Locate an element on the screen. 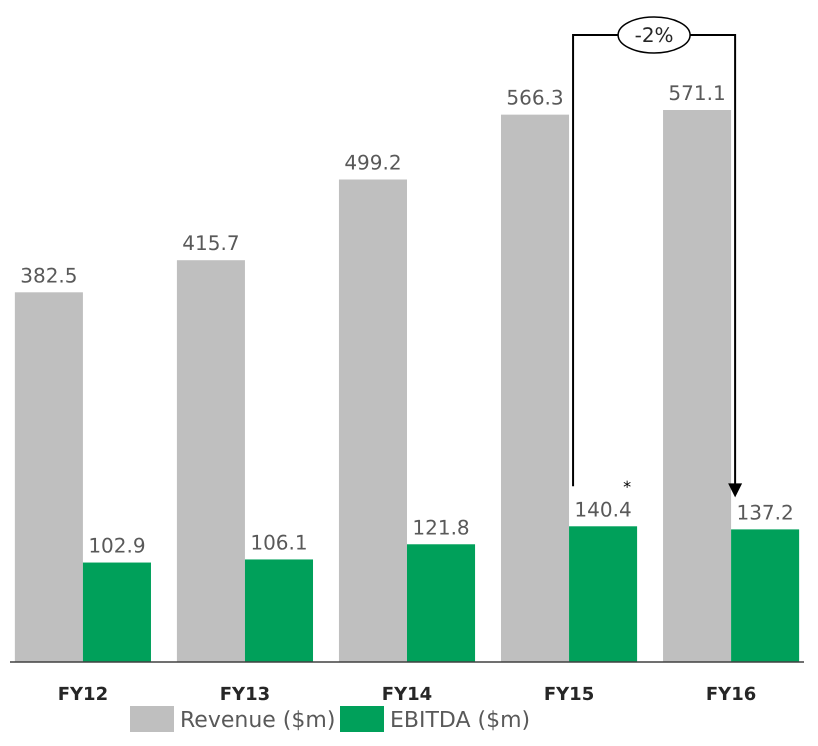 Image resolution: width=818 pixels, height=746 pixels. x-tick-label: FY16 is located at coordinates (731, 694).